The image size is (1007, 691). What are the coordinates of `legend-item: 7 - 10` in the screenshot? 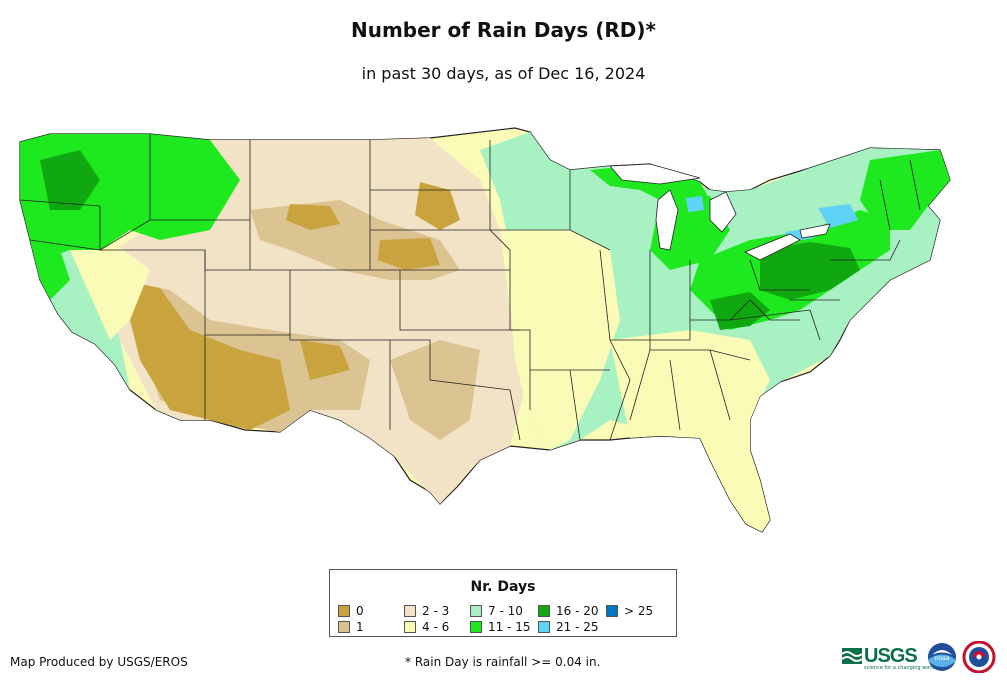 It's located at (496, 611).